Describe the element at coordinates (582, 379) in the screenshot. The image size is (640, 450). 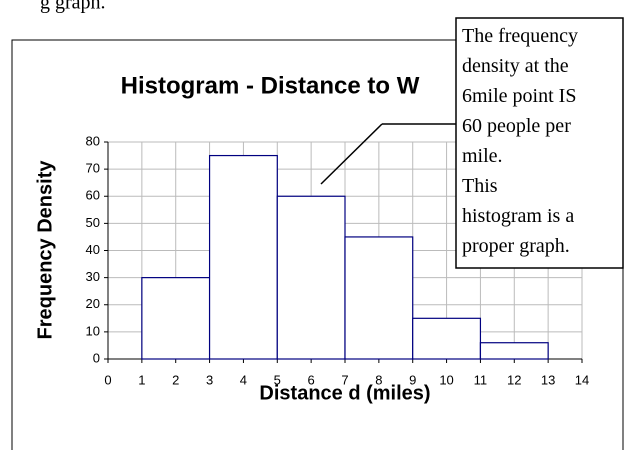
I see `x-tick-label: 14` at that location.